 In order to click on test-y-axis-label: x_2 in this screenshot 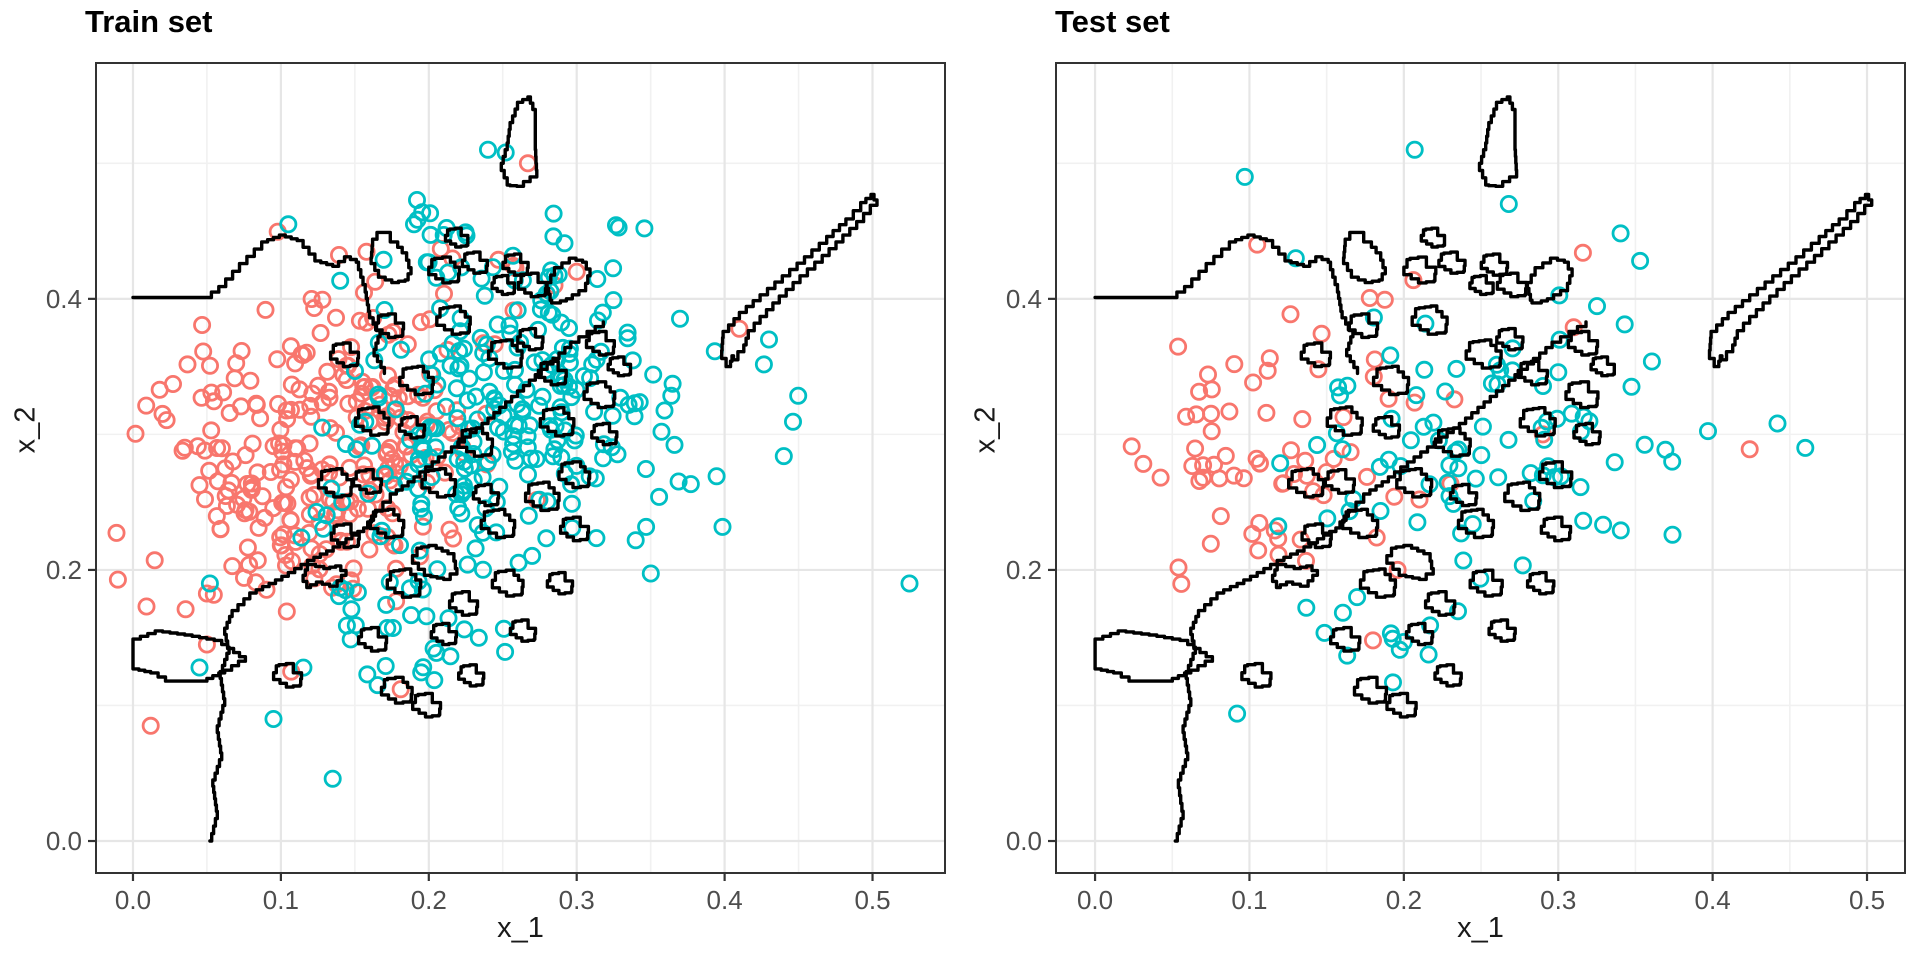, I will do `click(985, 430)`.